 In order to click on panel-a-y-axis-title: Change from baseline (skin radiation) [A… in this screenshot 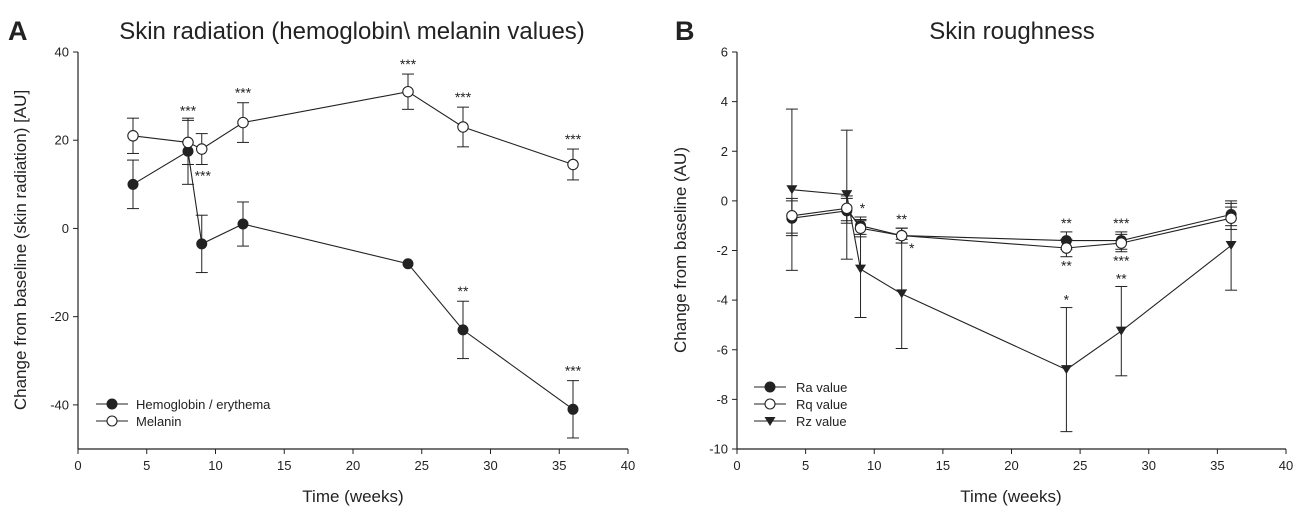, I will do `click(20, 250)`.